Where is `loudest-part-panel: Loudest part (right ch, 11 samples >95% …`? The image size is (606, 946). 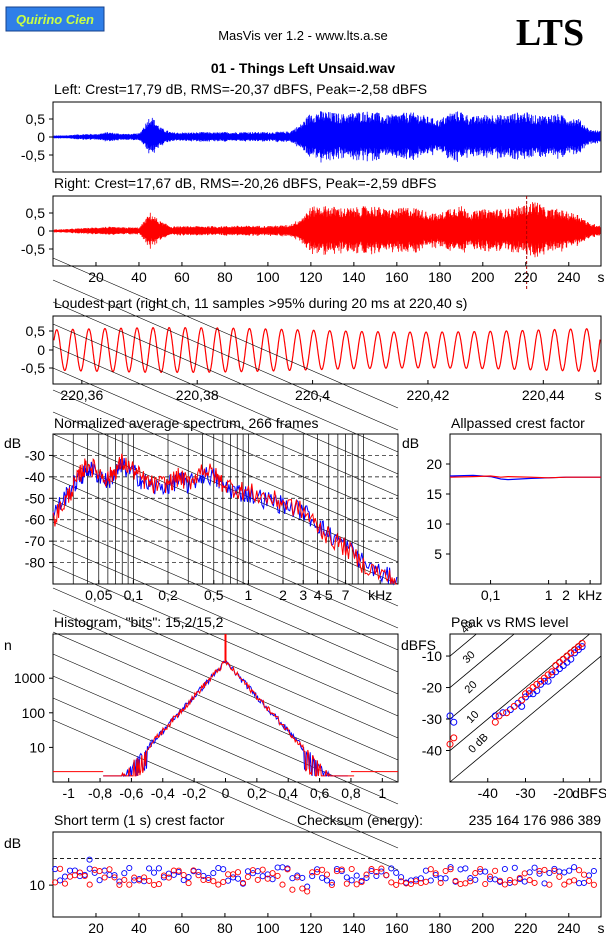 loudest-part-panel: Loudest part (right ch, 11 samples >95% … is located at coordinates (311, 349).